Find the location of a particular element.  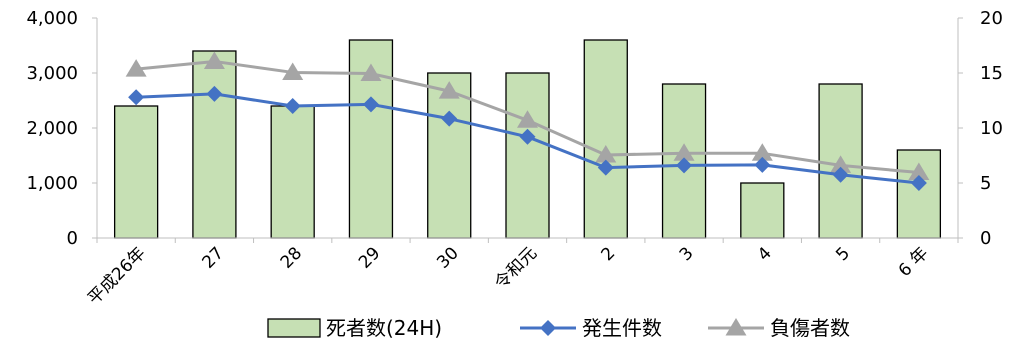

legend-label-injured: 負傷者数 is located at coordinates (810, 328).